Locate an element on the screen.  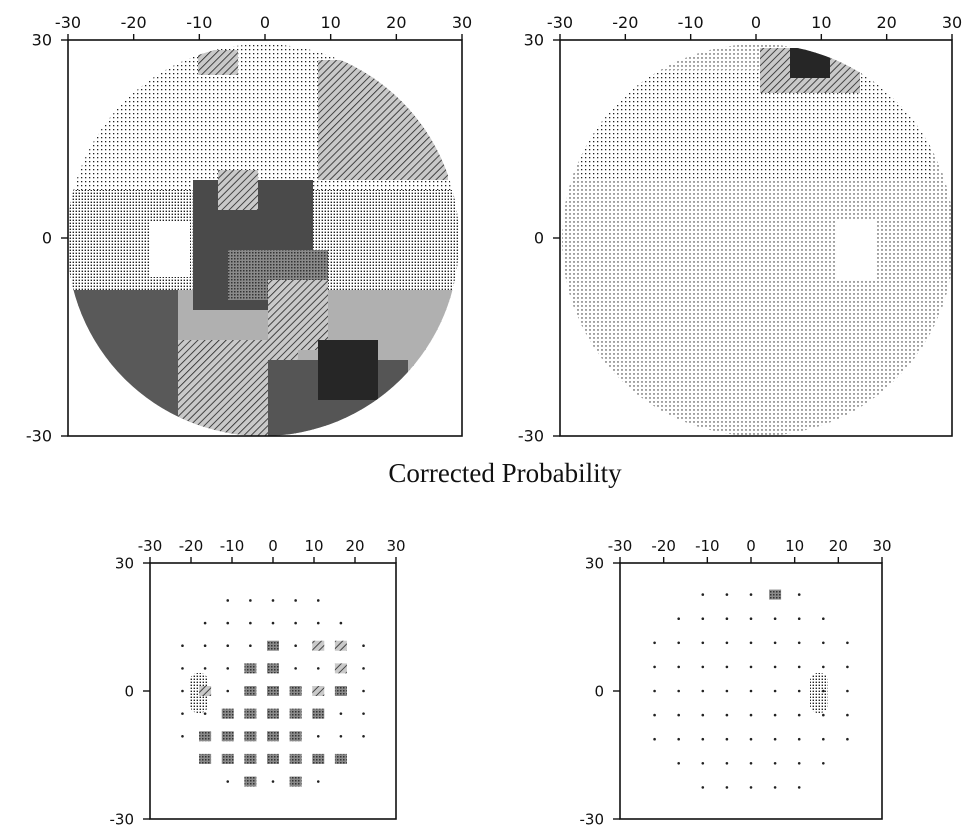
bl-x-tick-label: -20 is located at coordinates (191, 546).